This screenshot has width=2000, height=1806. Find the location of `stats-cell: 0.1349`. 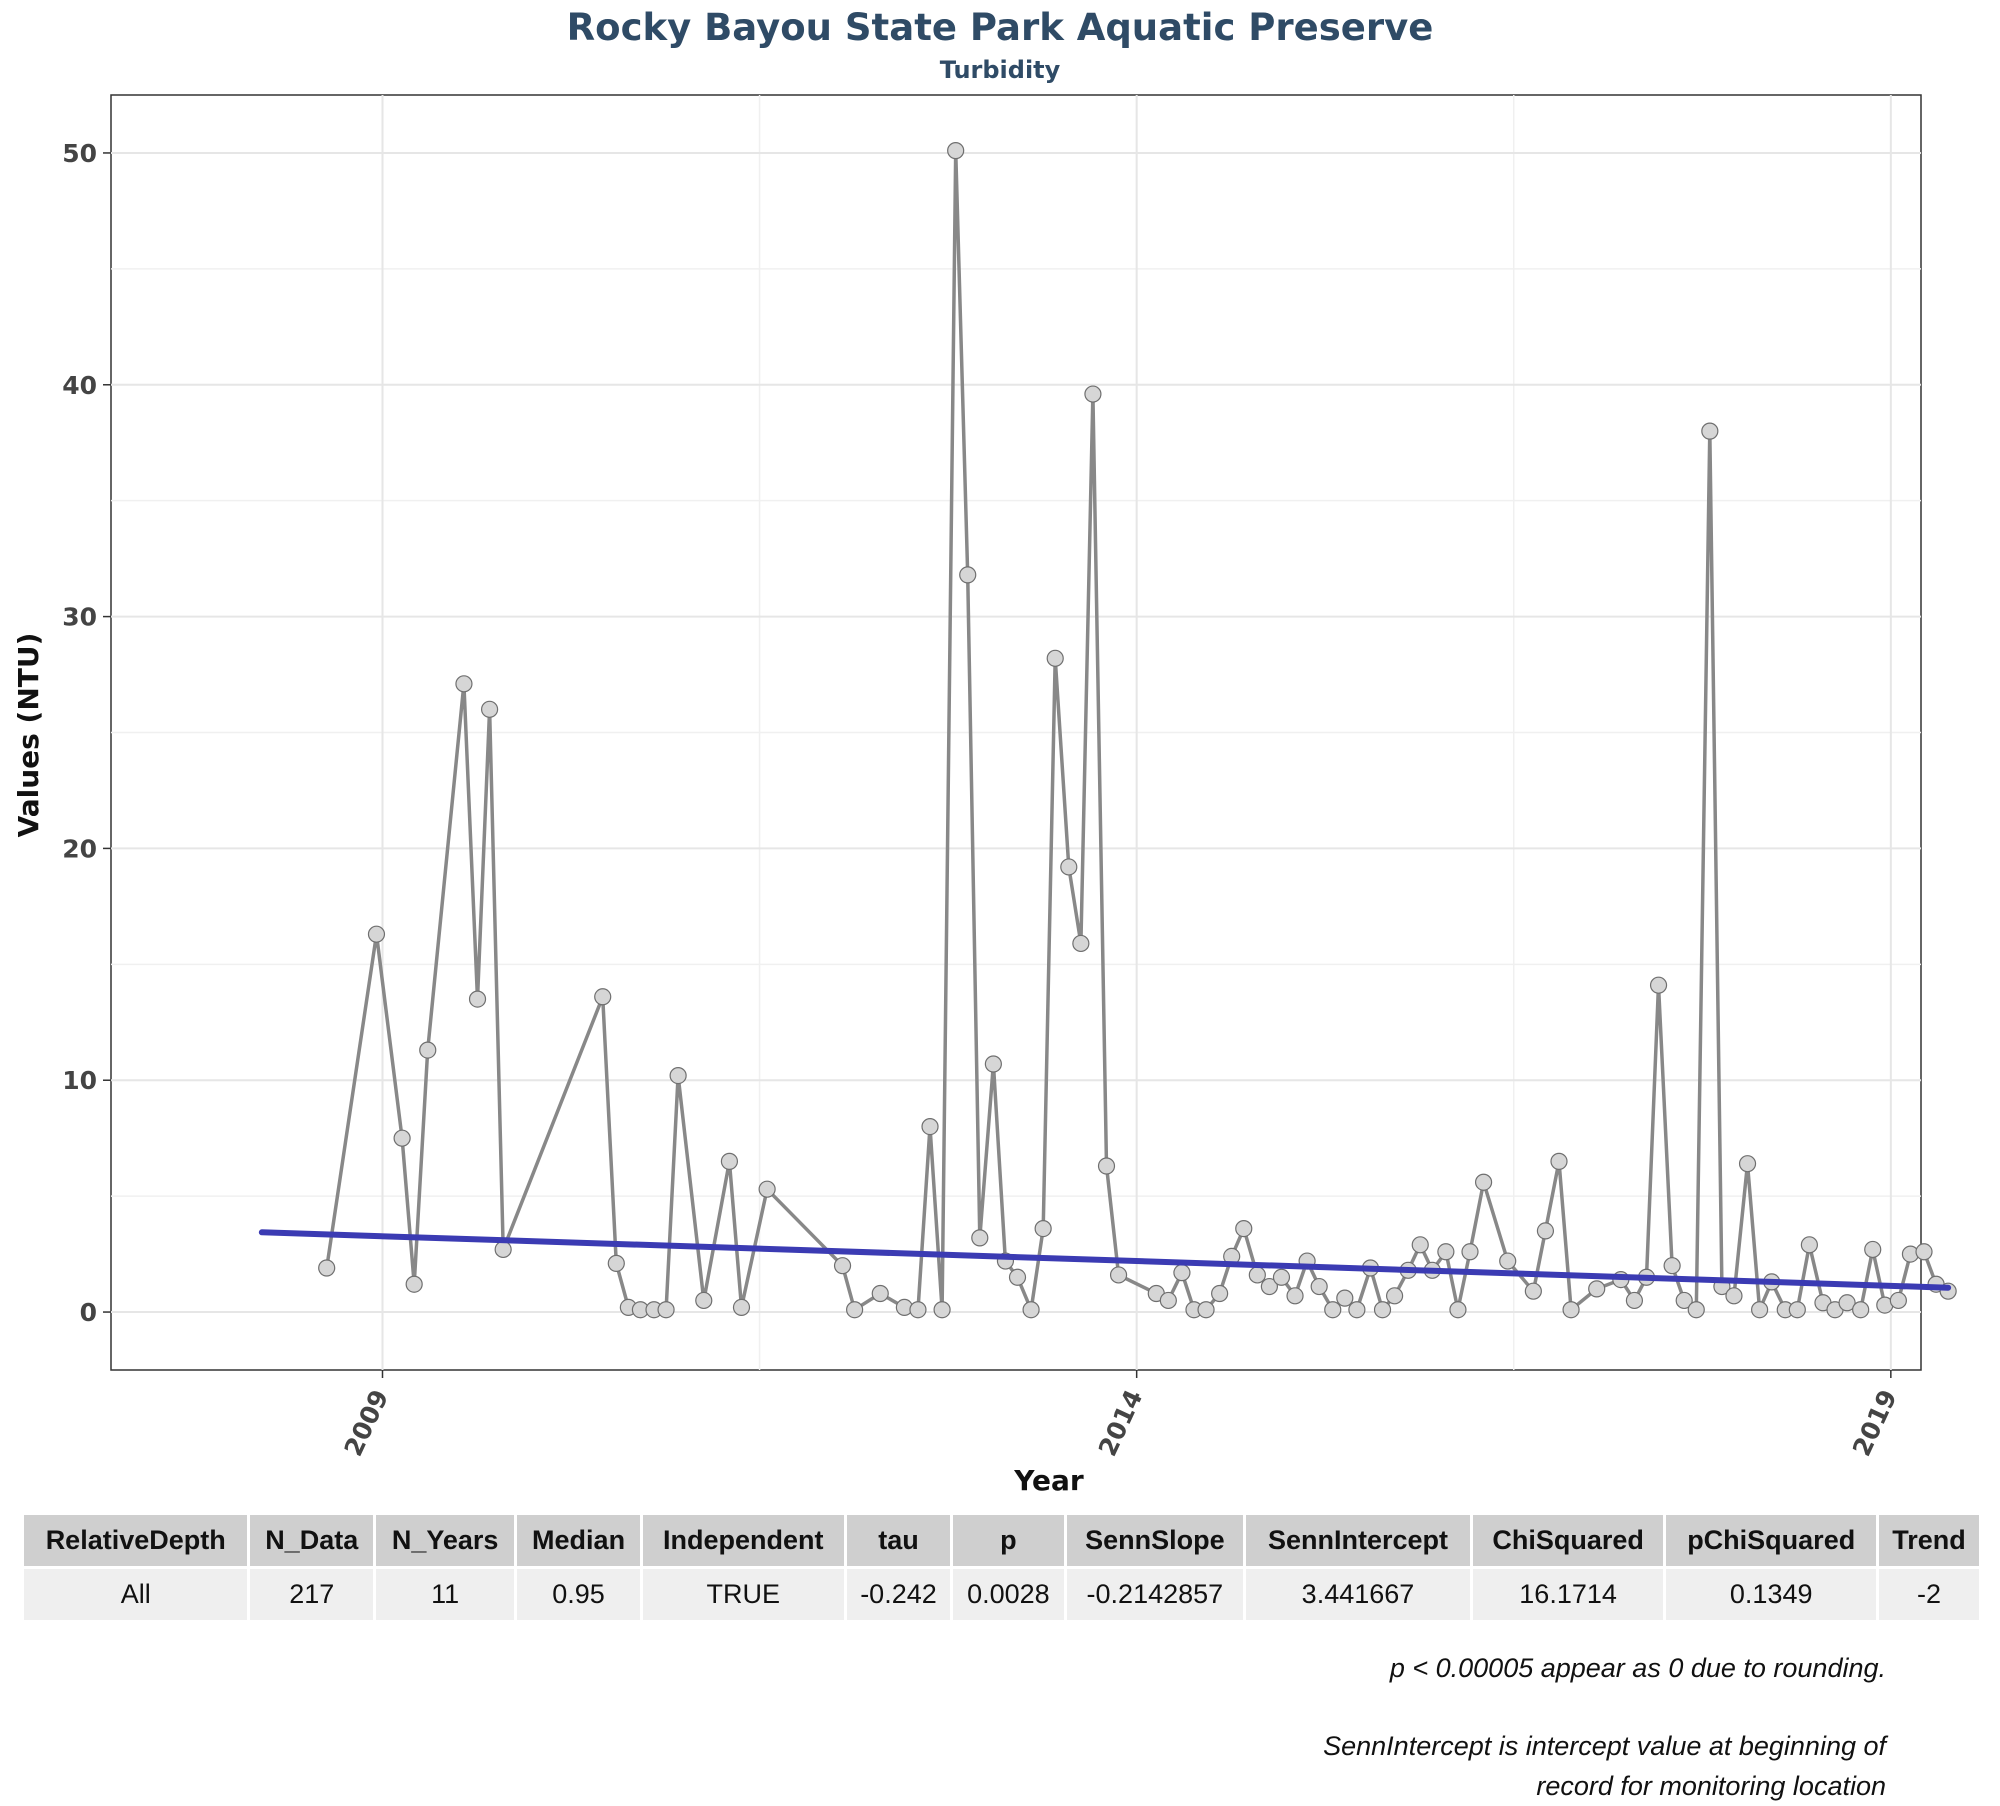

stats-cell: 0.1349 is located at coordinates (1771, 1594).